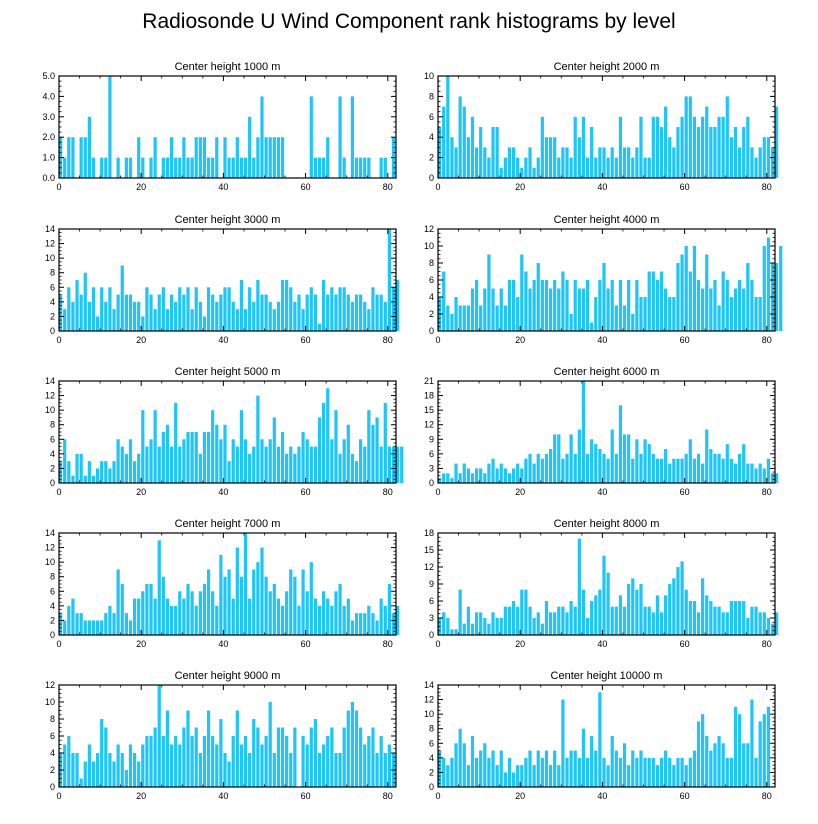 This screenshot has width=818, height=824. What do you see at coordinates (520, 796) in the screenshot?
I see `x-tick-label: 20` at bounding box center [520, 796].